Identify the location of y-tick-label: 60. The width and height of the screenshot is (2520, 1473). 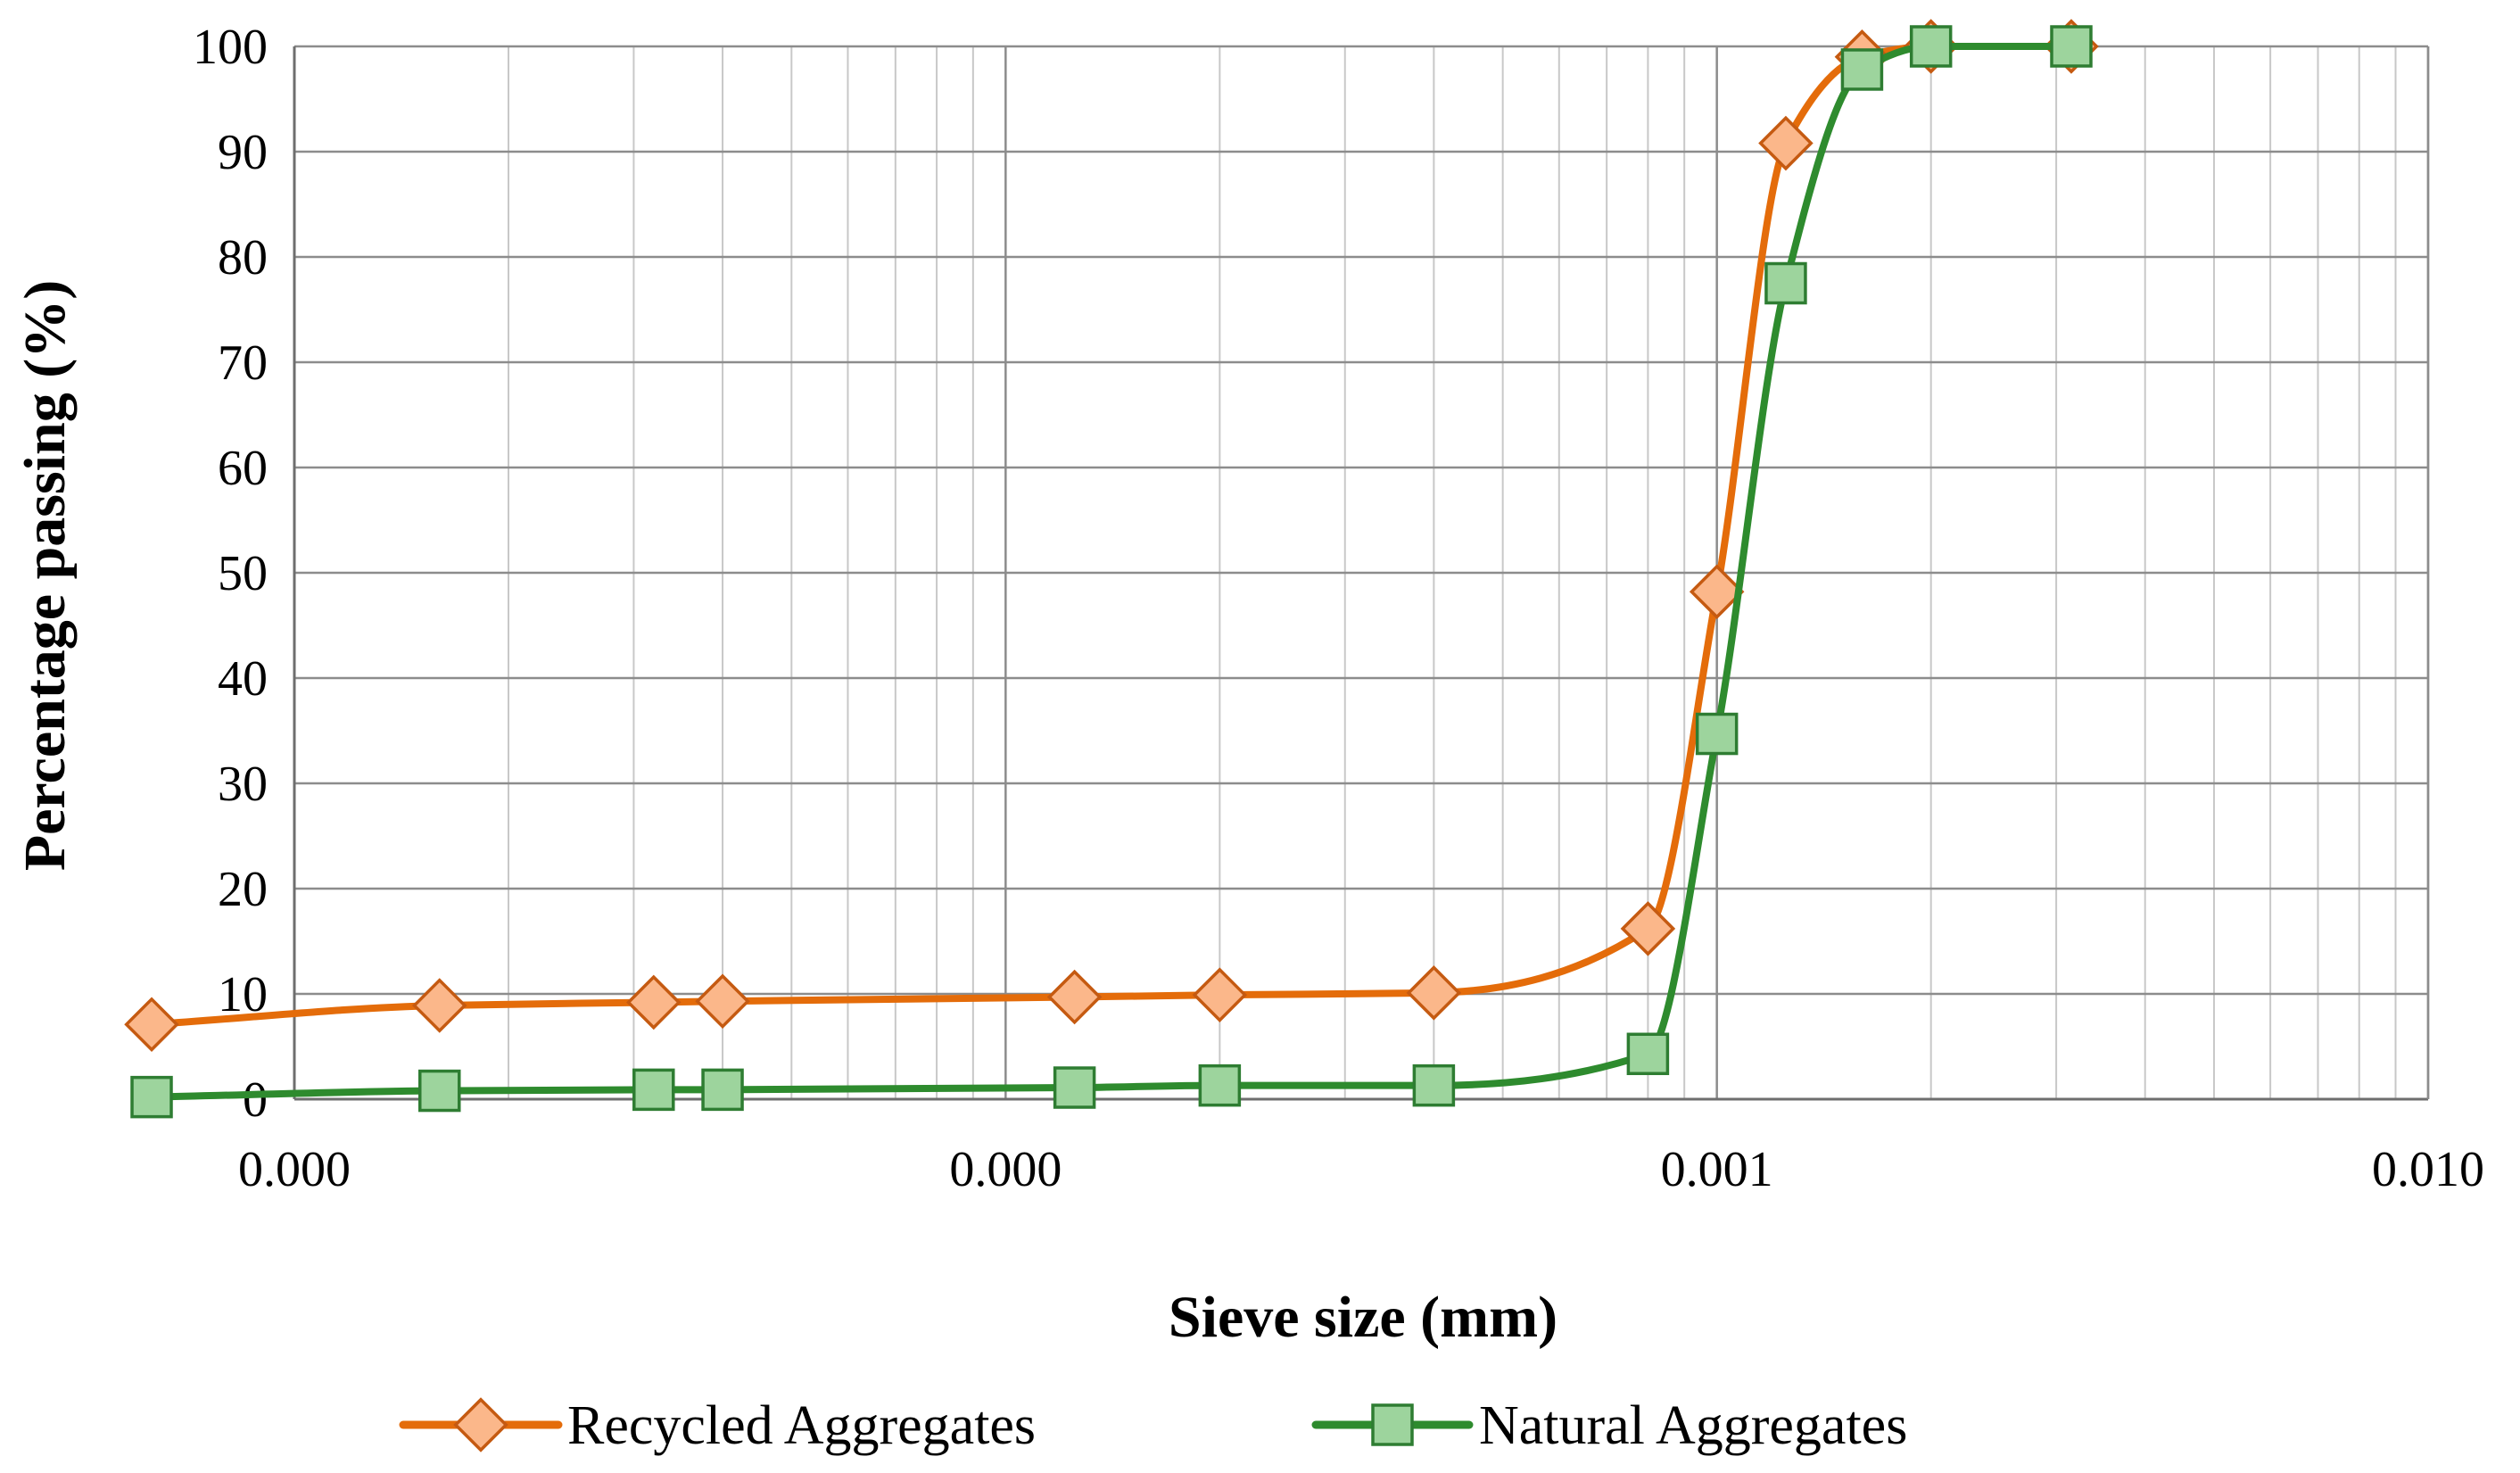
(243, 469).